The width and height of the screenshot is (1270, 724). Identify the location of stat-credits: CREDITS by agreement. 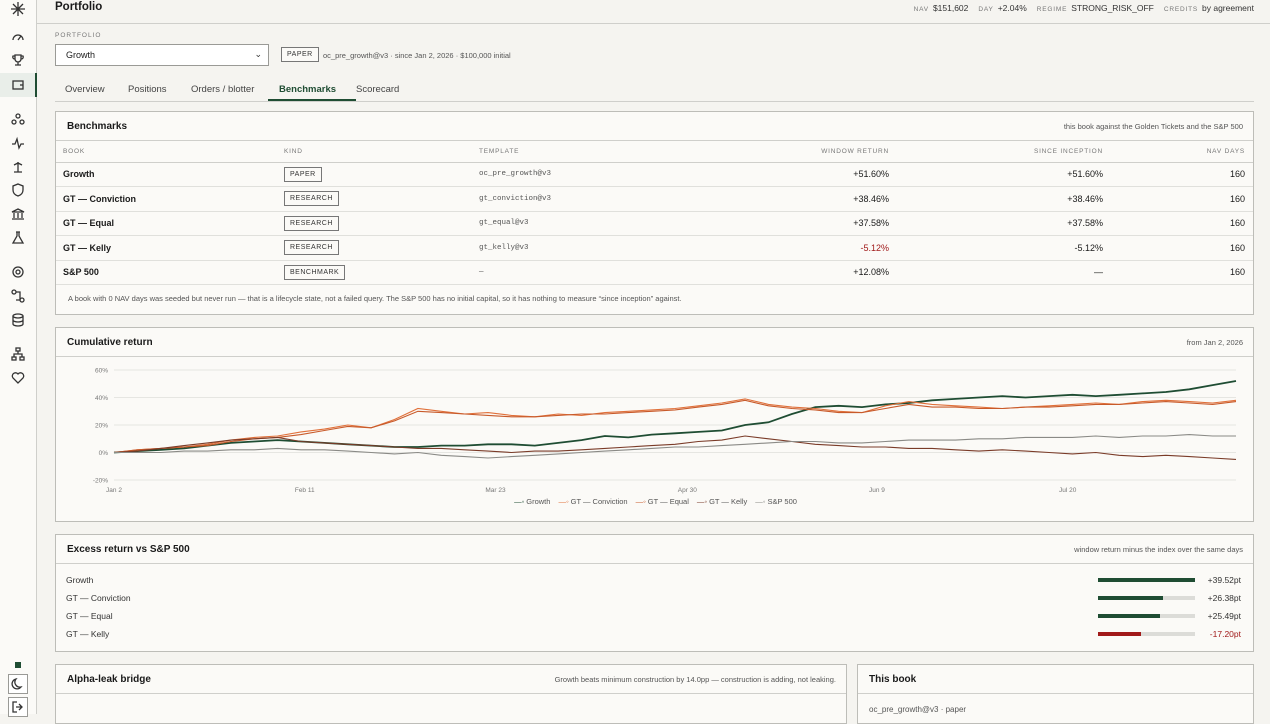
(1208, 8).